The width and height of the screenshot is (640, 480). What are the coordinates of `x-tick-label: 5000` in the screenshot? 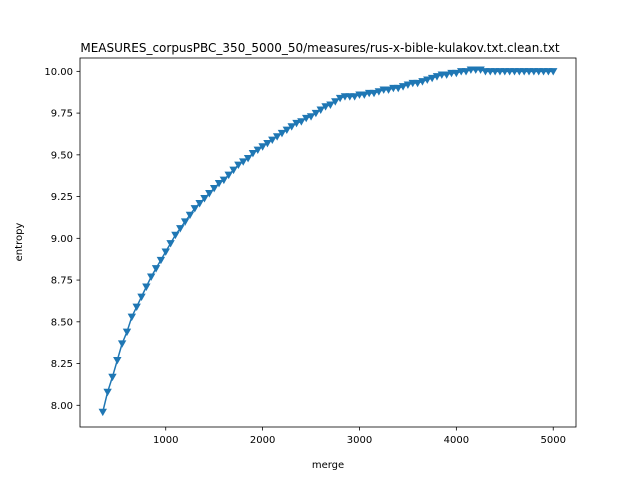 It's located at (553, 440).